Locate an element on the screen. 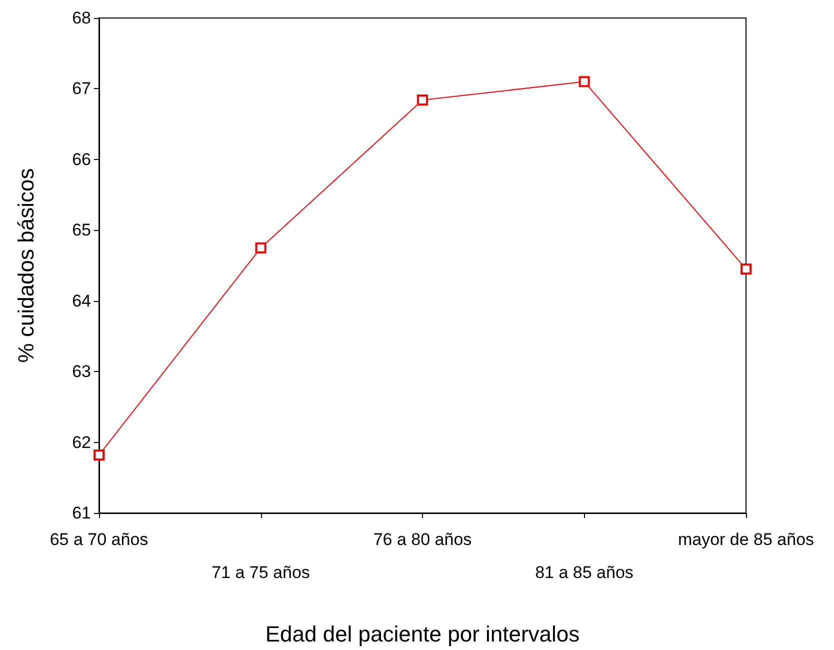  y-axis-title: % cuidados básicos is located at coordinates (26, 265).